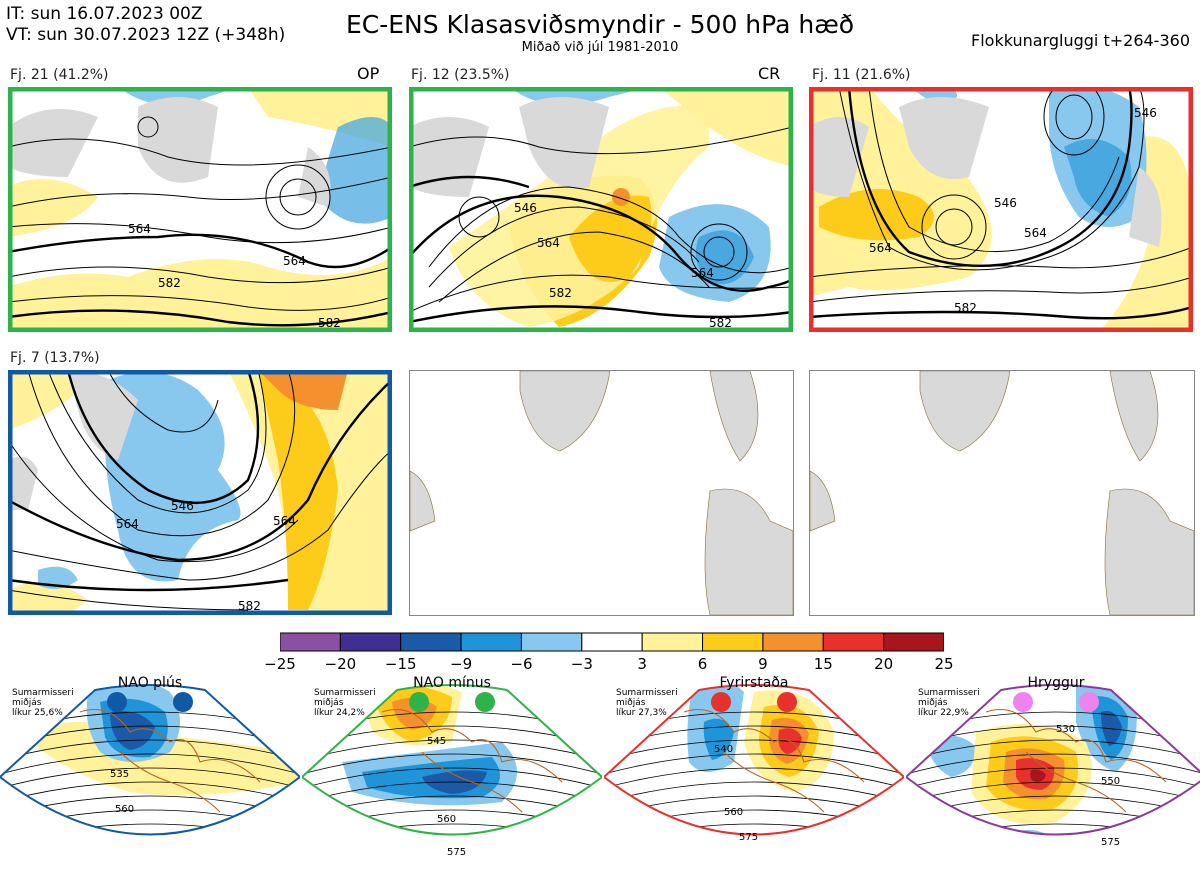 The image size is (1200, 871). I want to click on cluster-map-1: 564 582 564 582, so click(200, 209).